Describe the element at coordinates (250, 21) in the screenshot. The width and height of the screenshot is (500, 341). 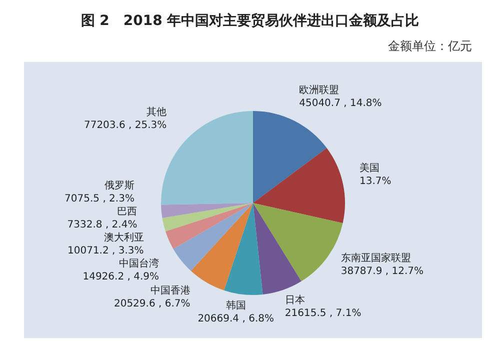
I see `chart-title: 图 2 2018 年中国对主要贸易伙伴进出口金额及占比` at that location.